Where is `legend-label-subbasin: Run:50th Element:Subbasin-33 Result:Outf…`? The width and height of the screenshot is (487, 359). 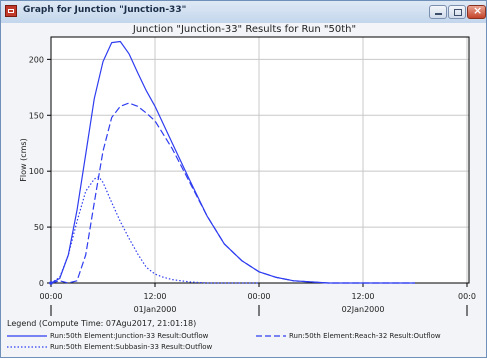
legend-label-subbasin: Run:50th Element:Subbasin-33 Result:Outf… is located at coordinates (131, 347).